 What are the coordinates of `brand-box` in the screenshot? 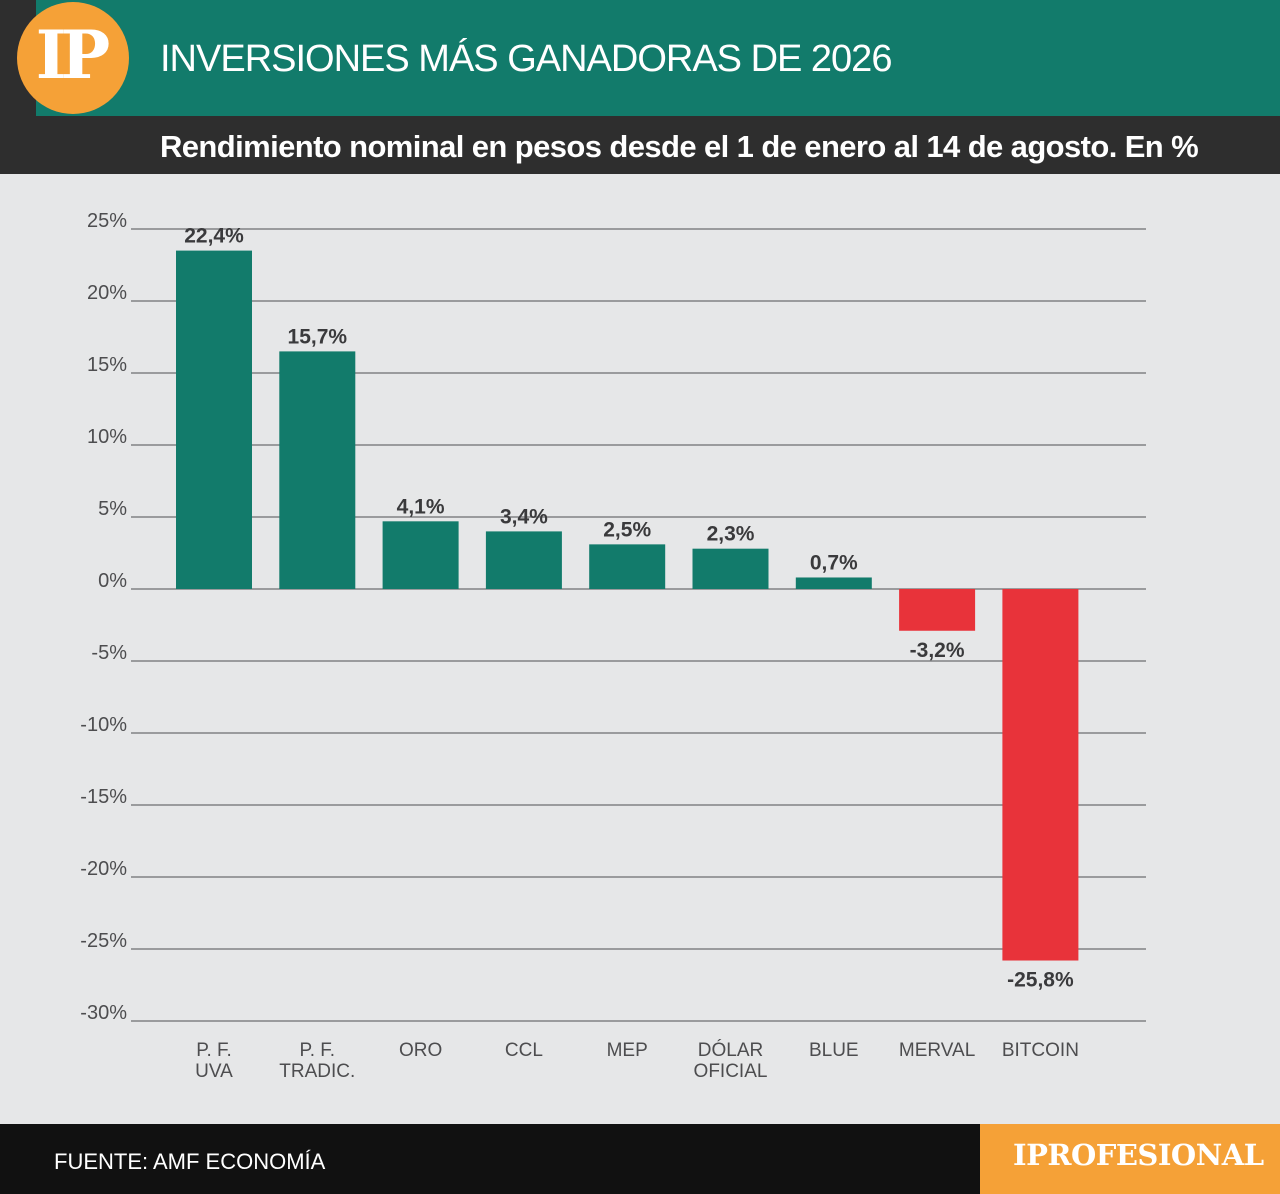 It's located at (1130, 1159).